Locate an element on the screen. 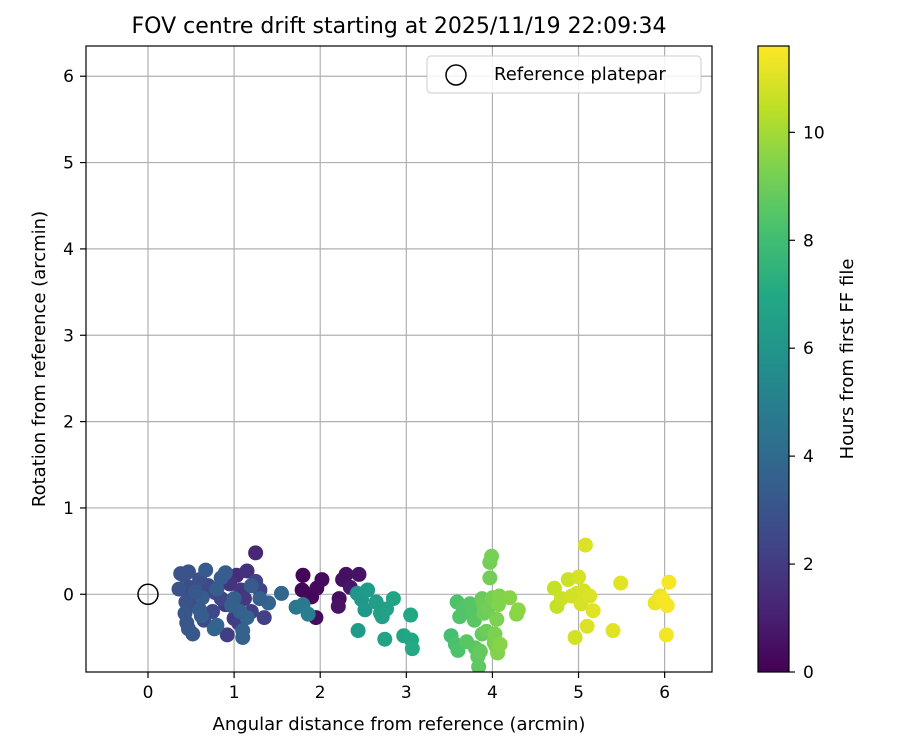  colorbar-tick-label: 0 is located at coordinates (808, 673).